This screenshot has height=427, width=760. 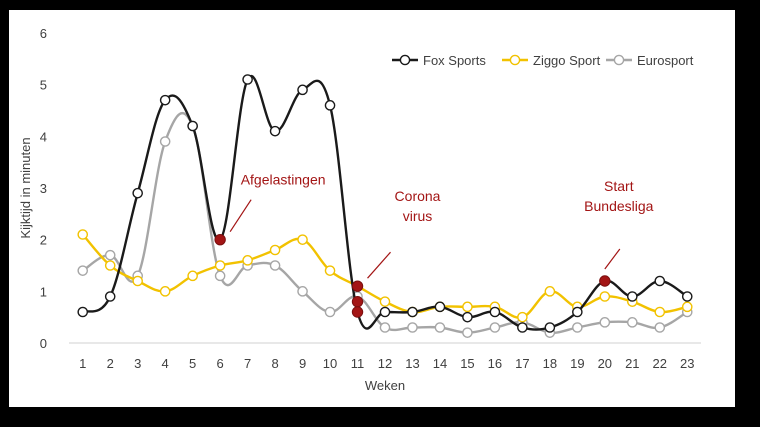 What do you see at coordinates (220, 363) in the screenshot?
I see `x-tick-label: 6` at bounding box center [220, 363].